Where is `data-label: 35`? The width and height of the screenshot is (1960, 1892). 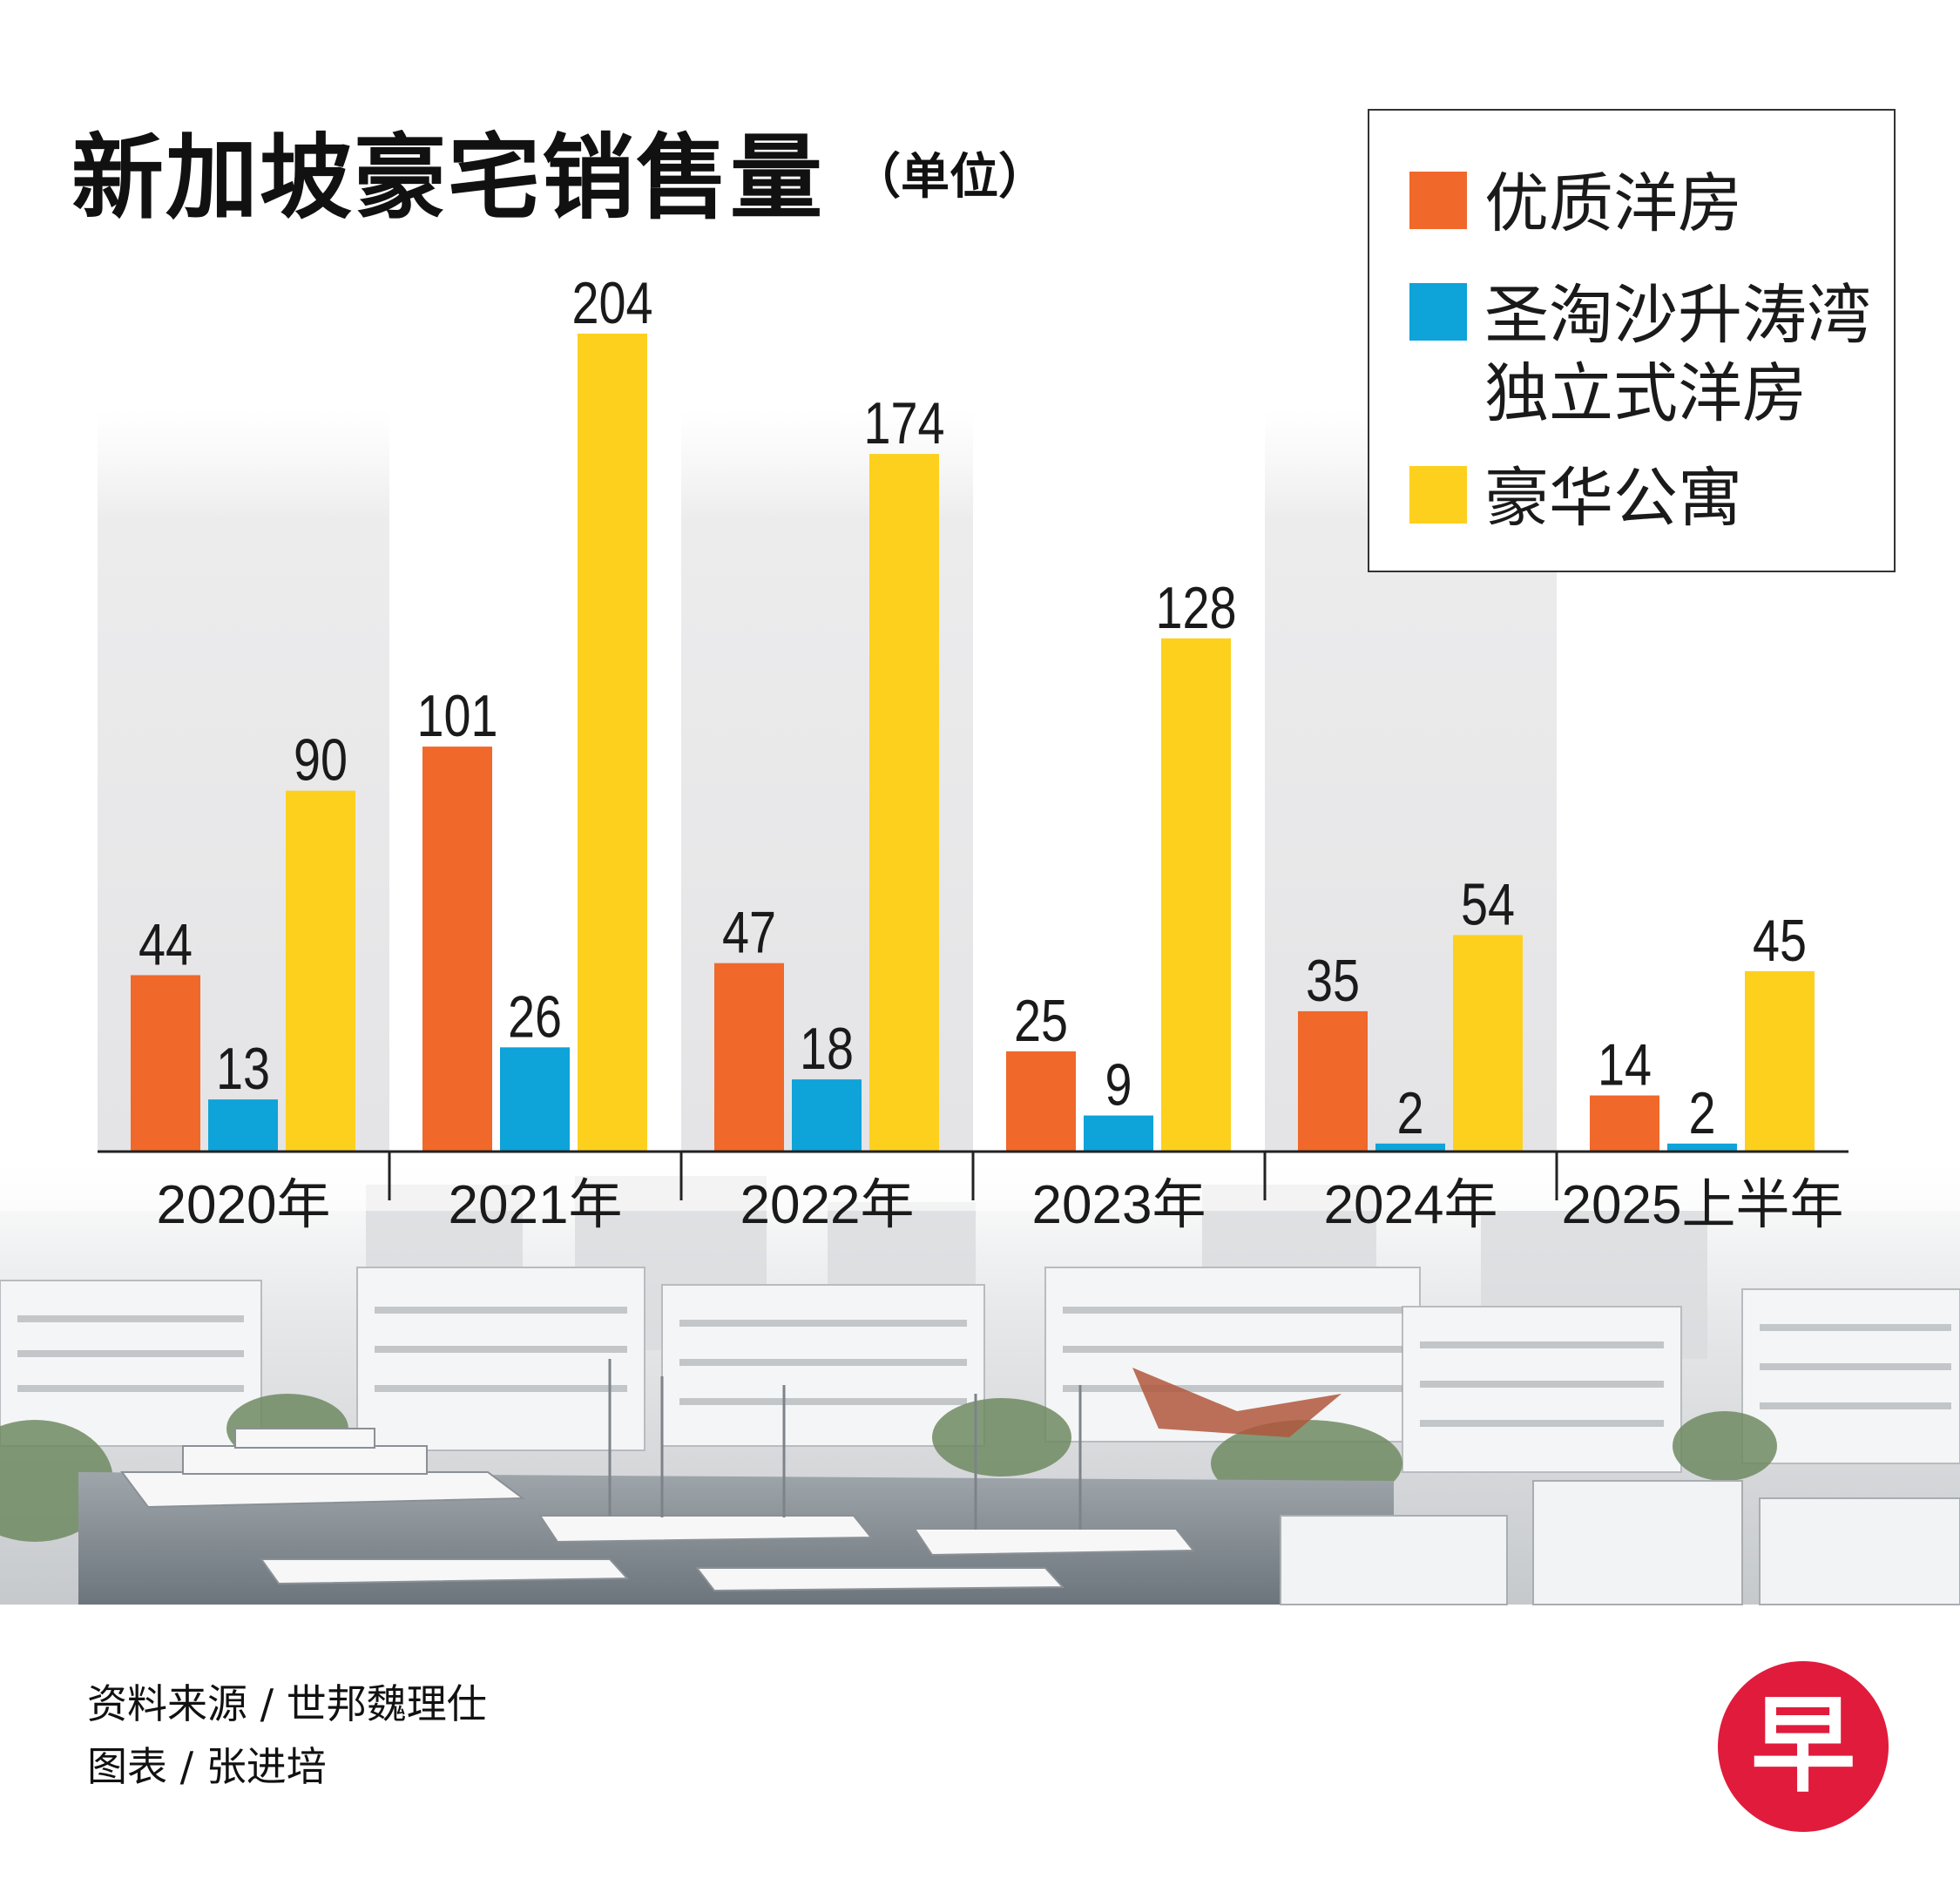 data-label: 35 is located at coordinates (1333, 981).